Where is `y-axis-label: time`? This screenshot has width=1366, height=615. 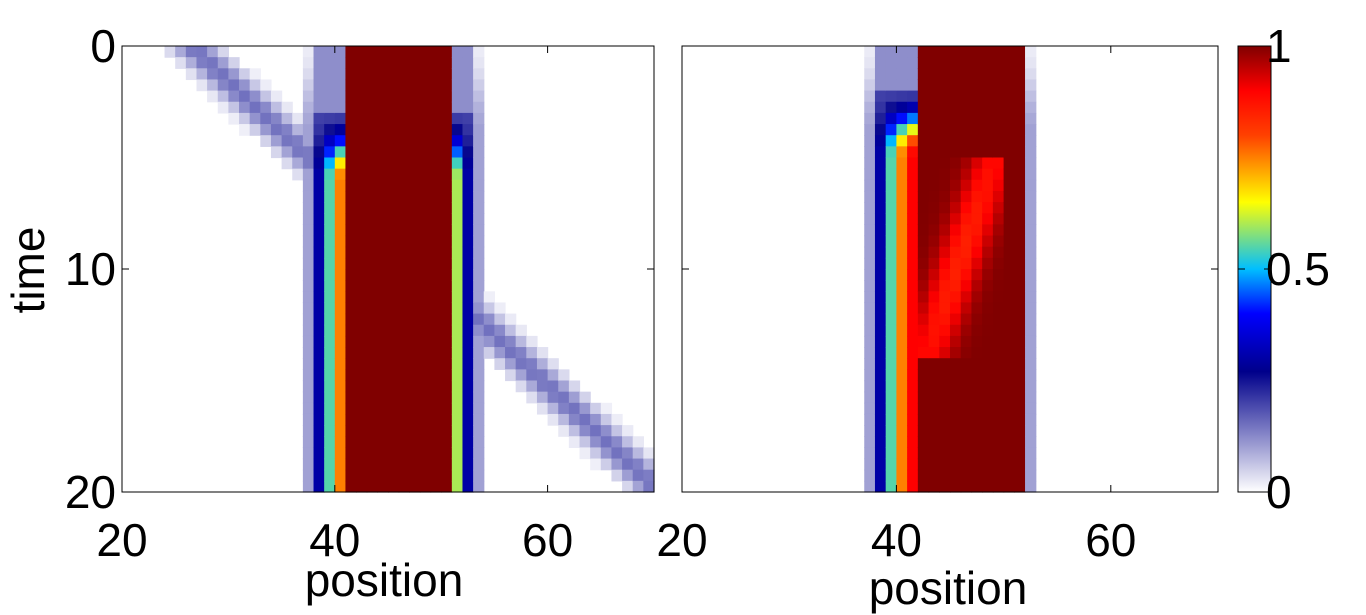 y-axis-label: time is located at coordinates (28, 270).